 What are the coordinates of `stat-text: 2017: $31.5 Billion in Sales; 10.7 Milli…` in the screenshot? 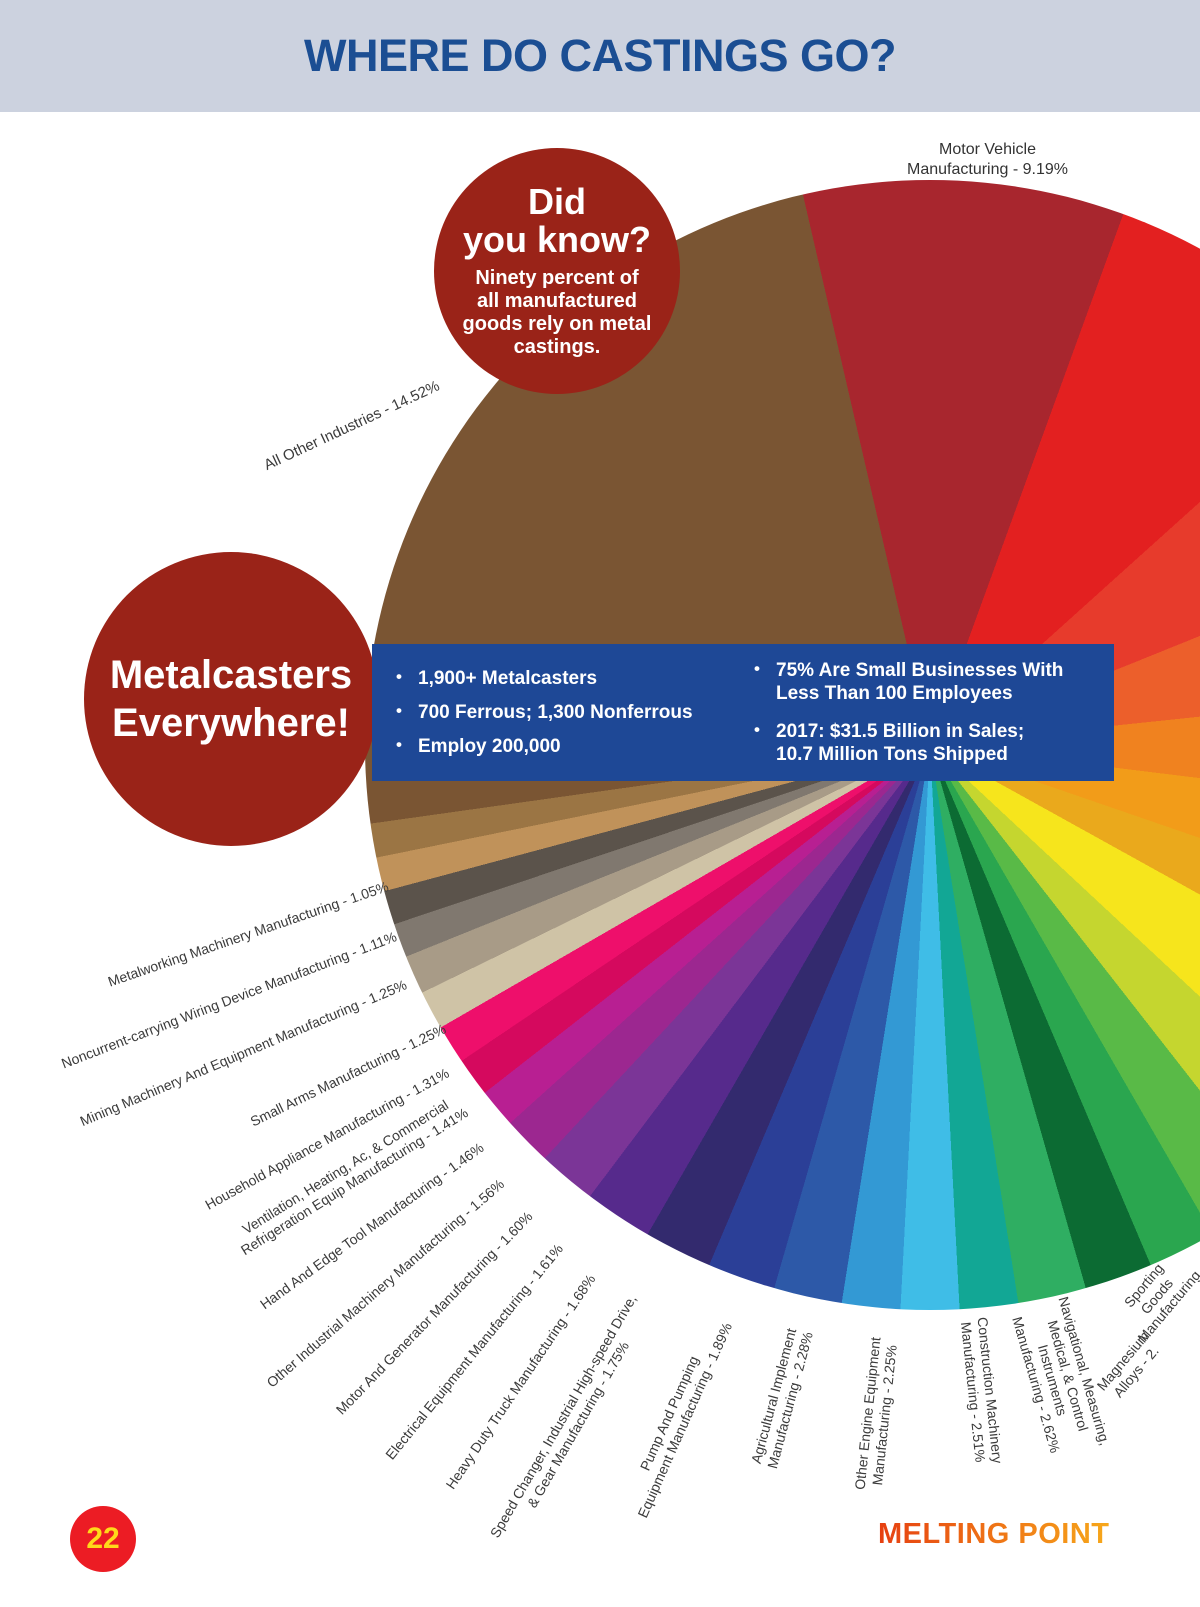 It's located at (900, 742).